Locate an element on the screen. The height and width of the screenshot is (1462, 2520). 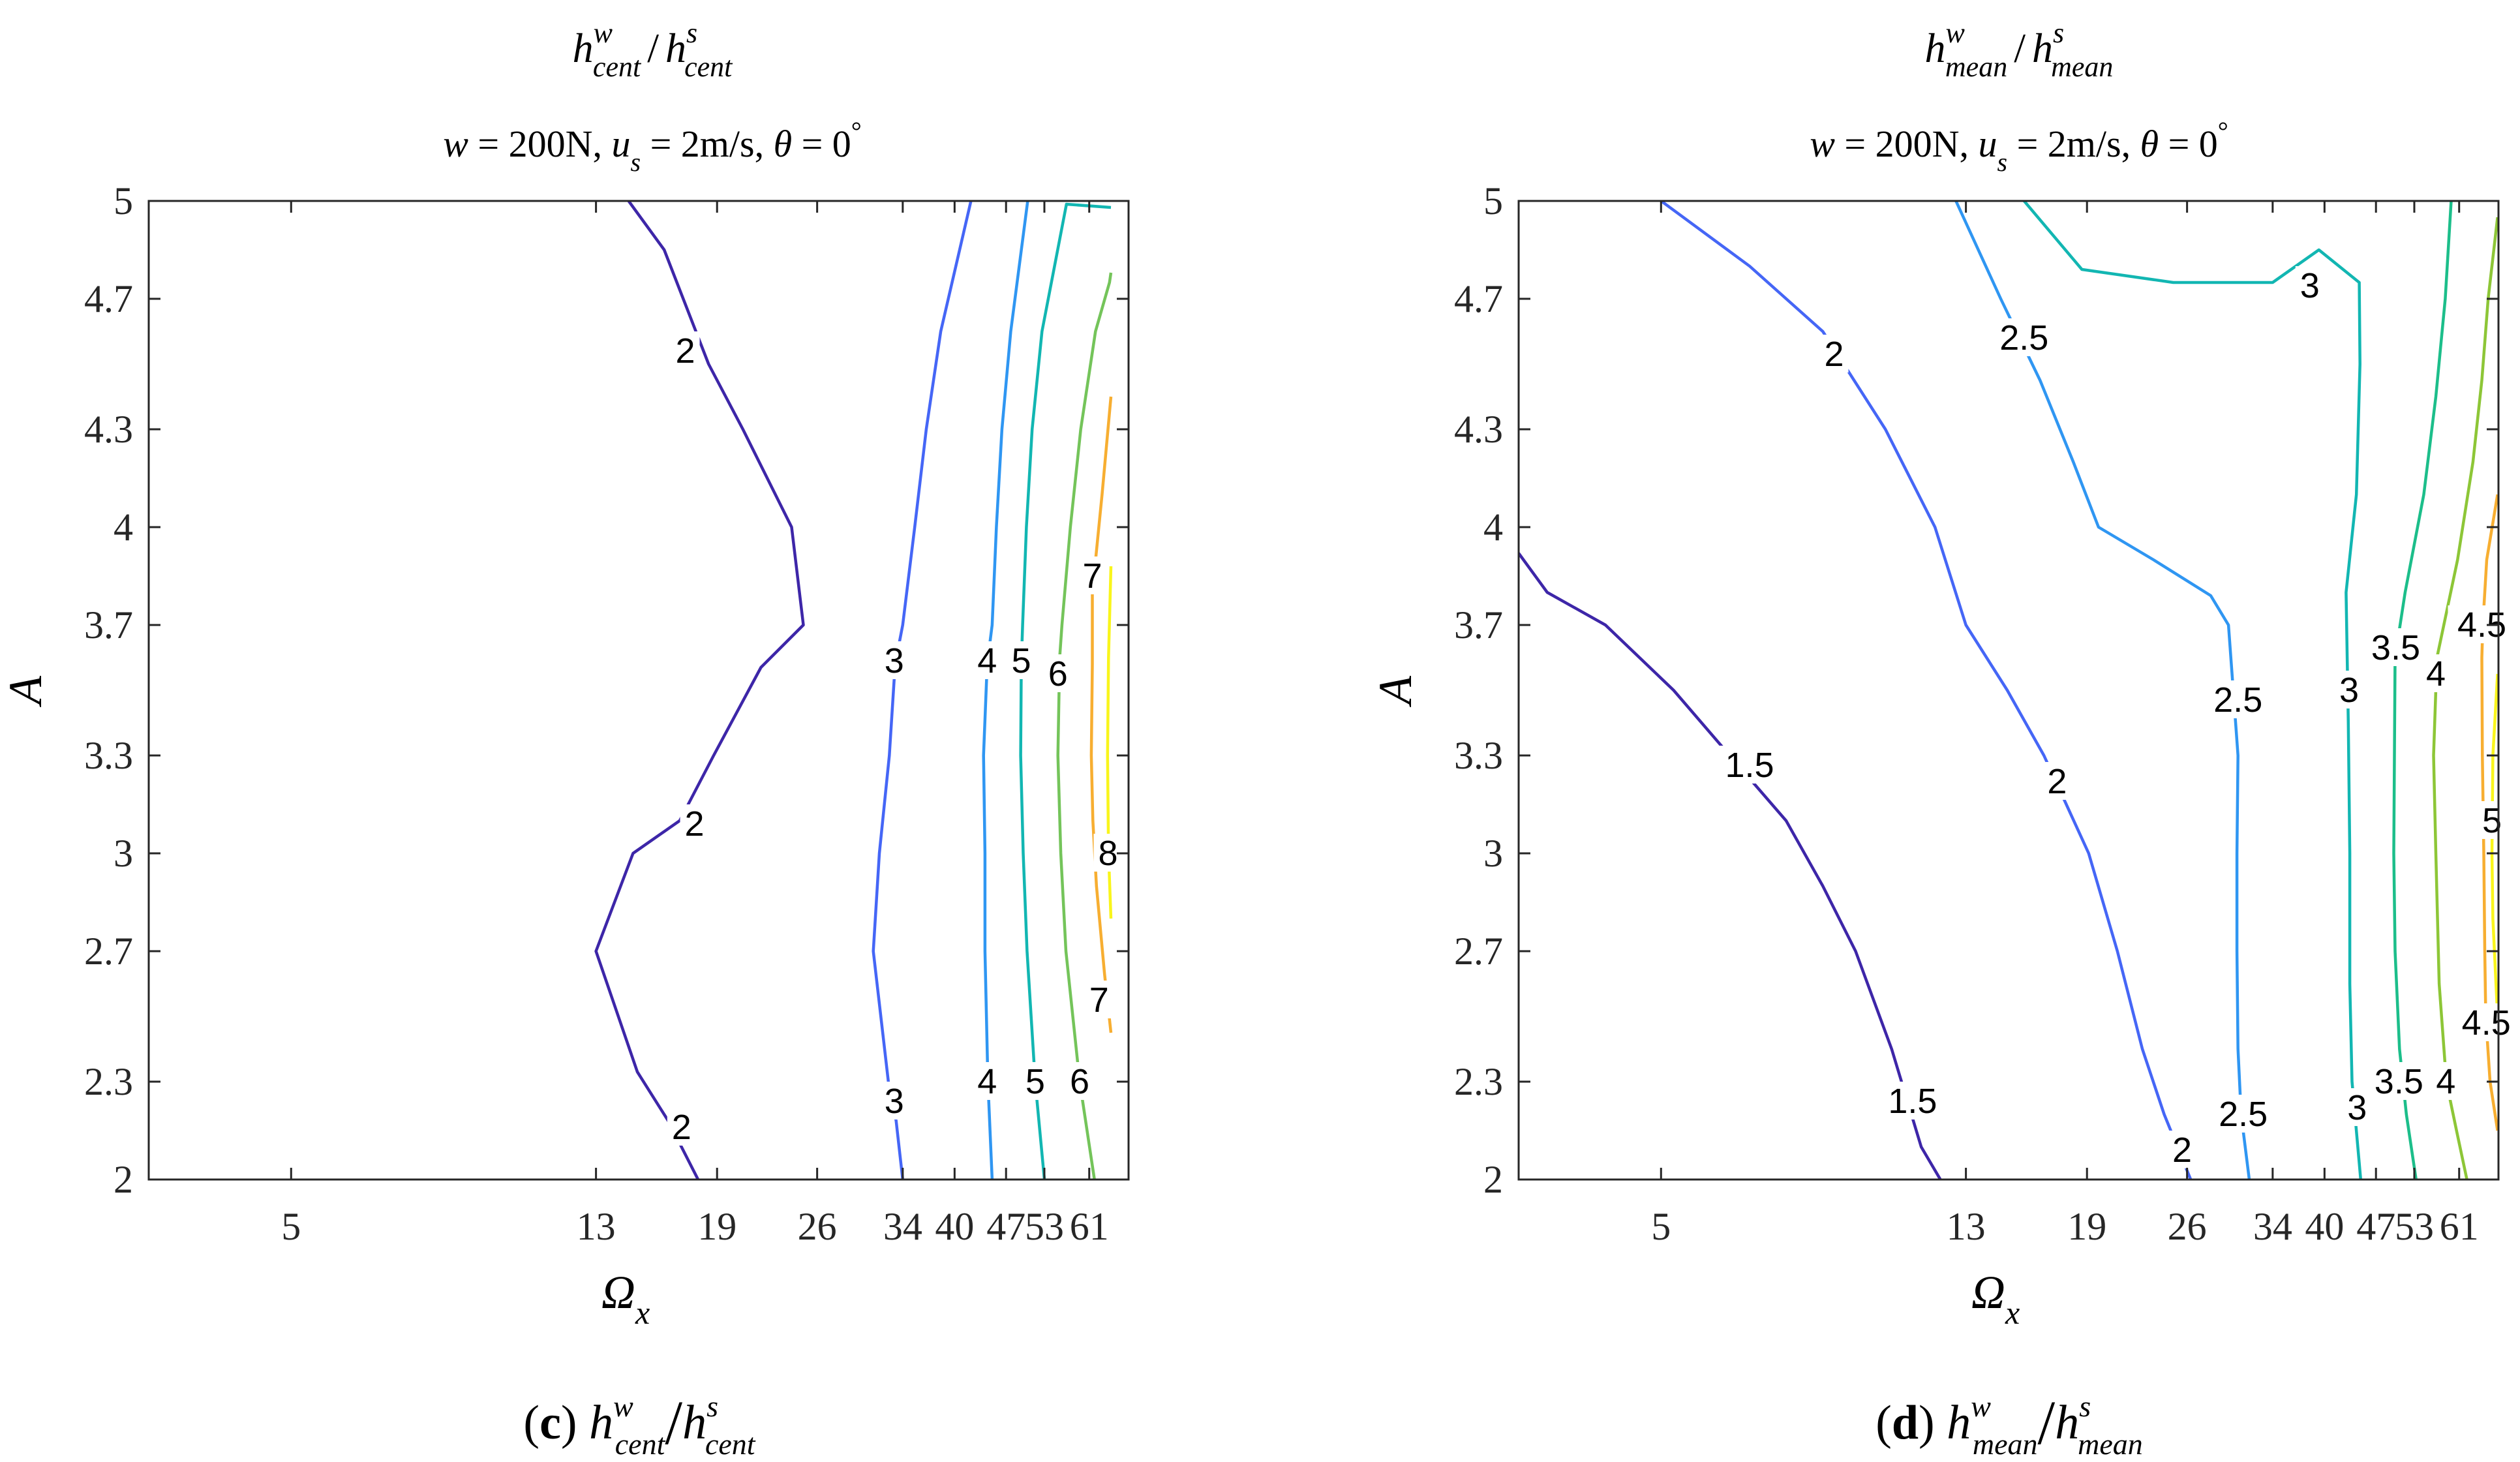
panel-caption: (c) hw cent/hs cent is located at coordinates (639, 1424).